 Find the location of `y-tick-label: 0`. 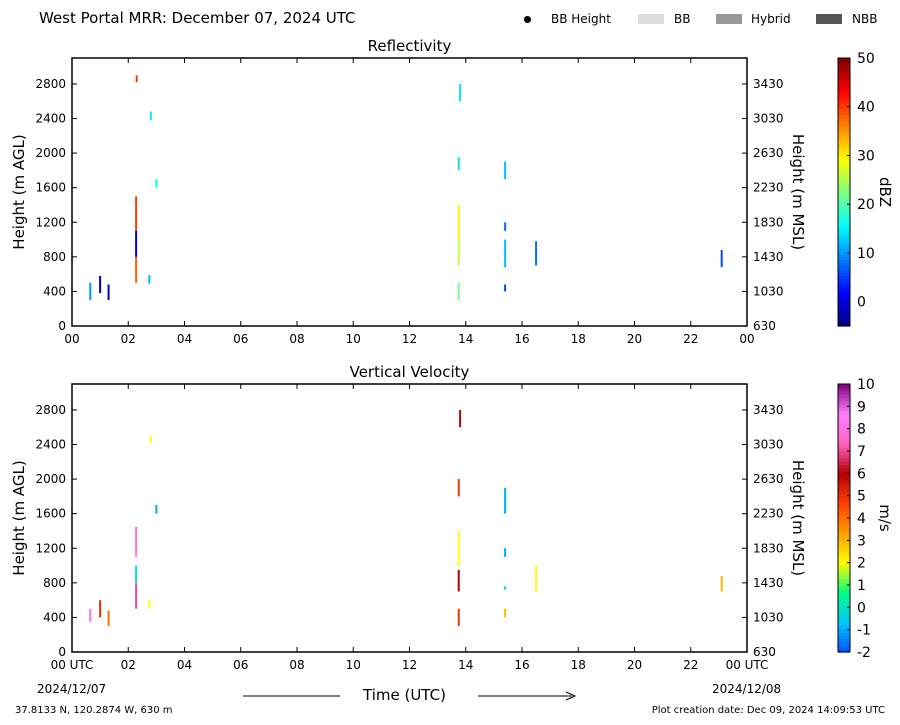

y-tick-label: 0 is located at coordinates (62, 326).